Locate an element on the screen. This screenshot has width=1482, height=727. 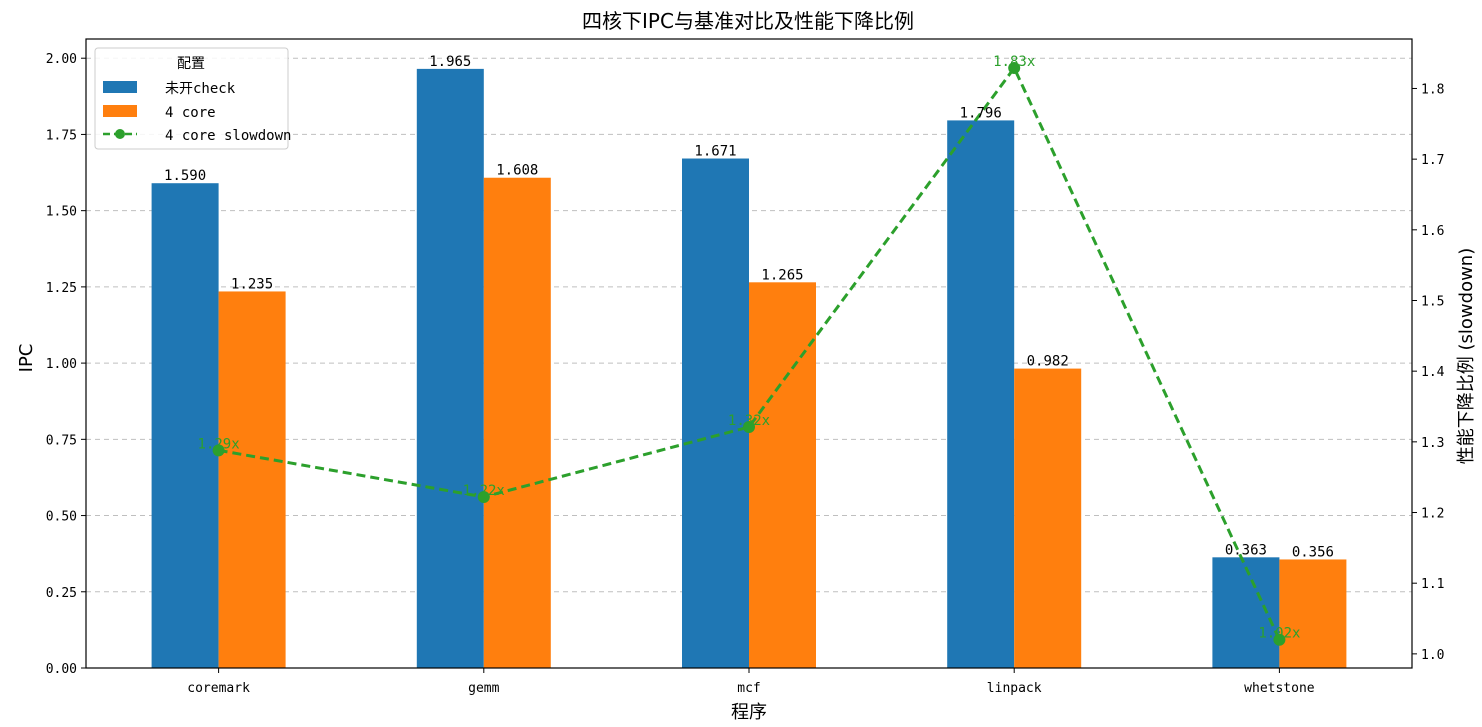
bar-value-label: 1.796 is located at coordinates (981, 113).